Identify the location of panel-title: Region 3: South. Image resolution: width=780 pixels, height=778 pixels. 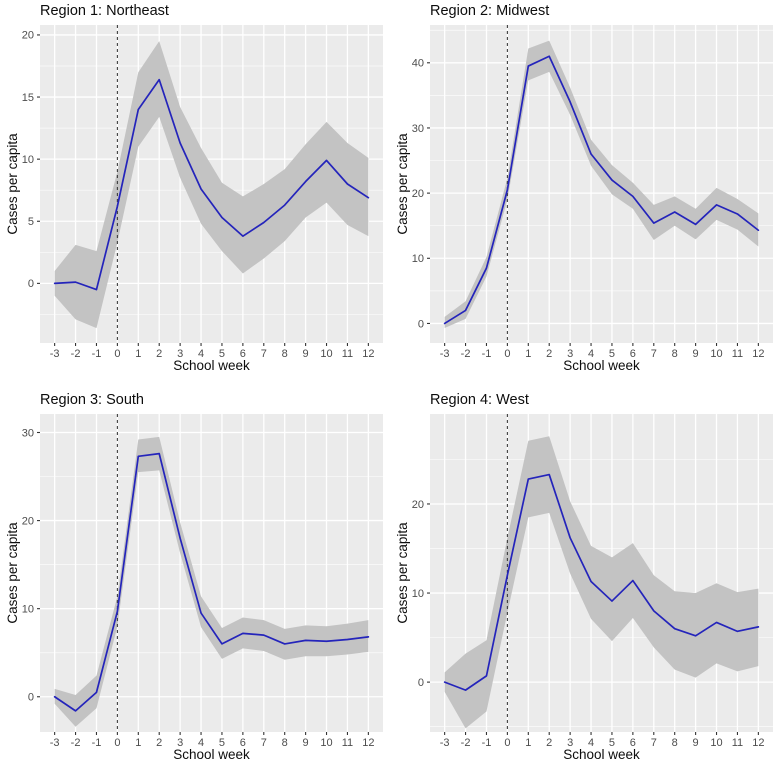
(92, 400).